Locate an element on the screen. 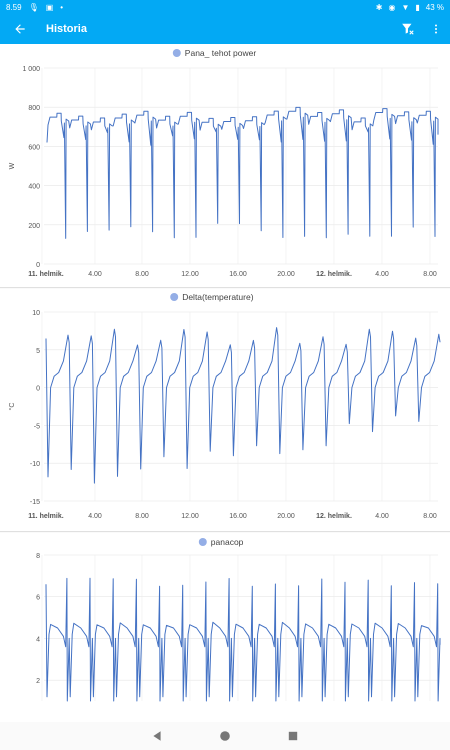 This screenshot has width=450, height=750. mic-icon: 🎙 is located at coordinates (33, 7).